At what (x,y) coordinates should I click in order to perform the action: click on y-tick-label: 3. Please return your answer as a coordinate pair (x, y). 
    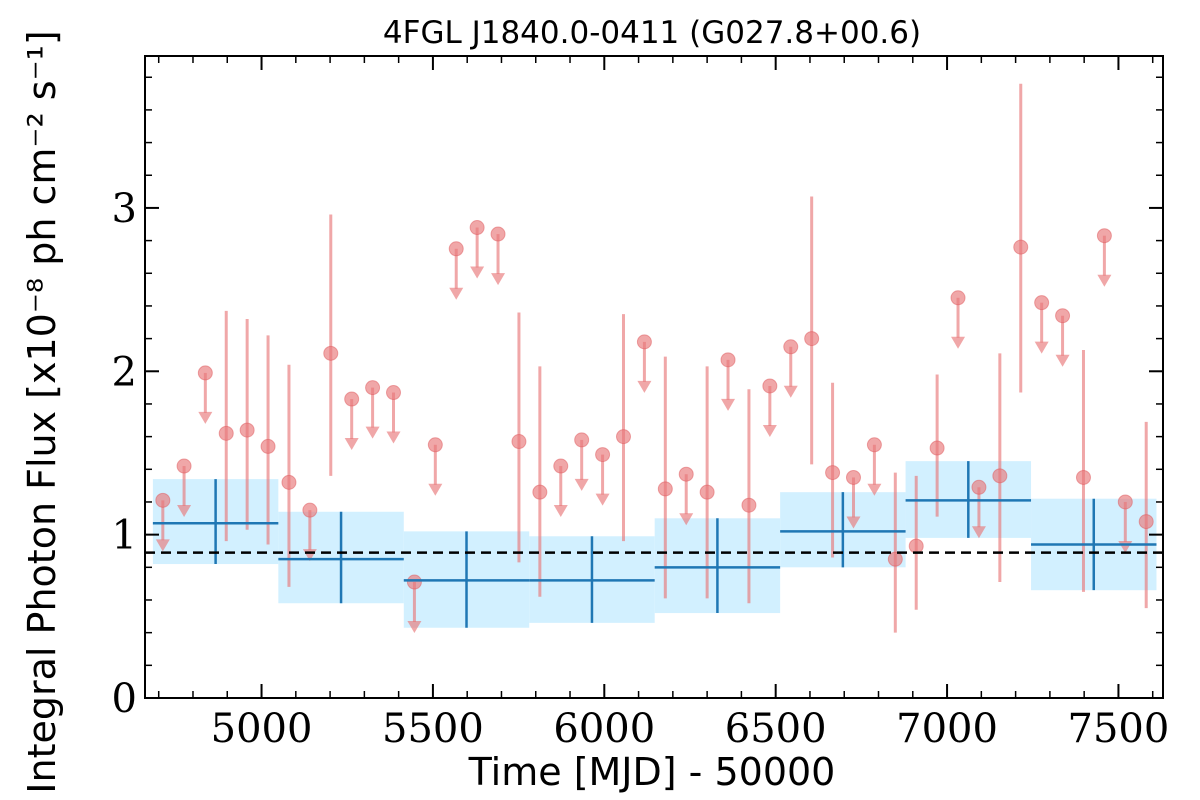
    Looking at the image, I should click on (124, 209).